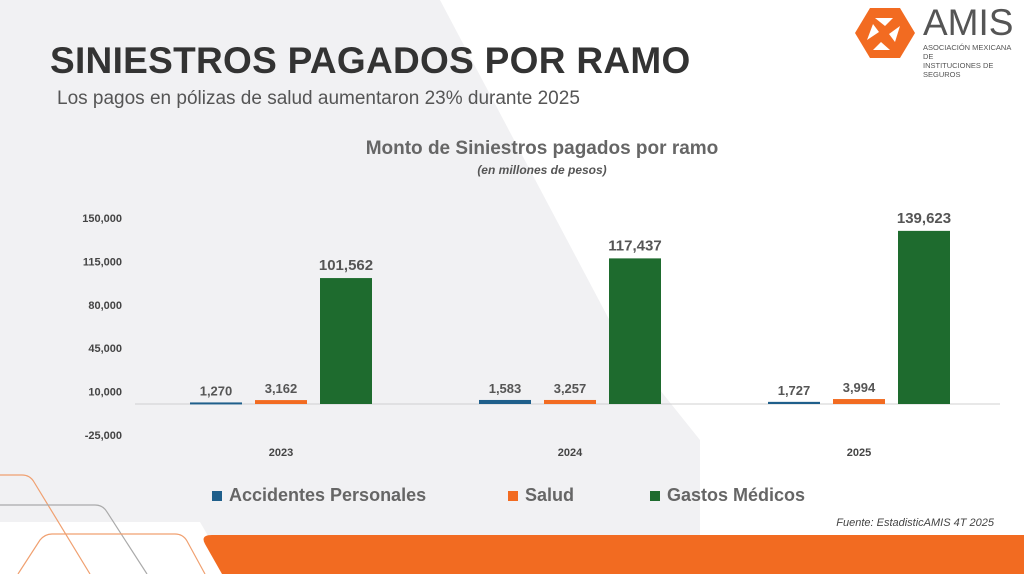  What do you see at coordinates (216, 390) in the screenshot?
I see `data-label: 1,270` at bounding box center [216, 390].